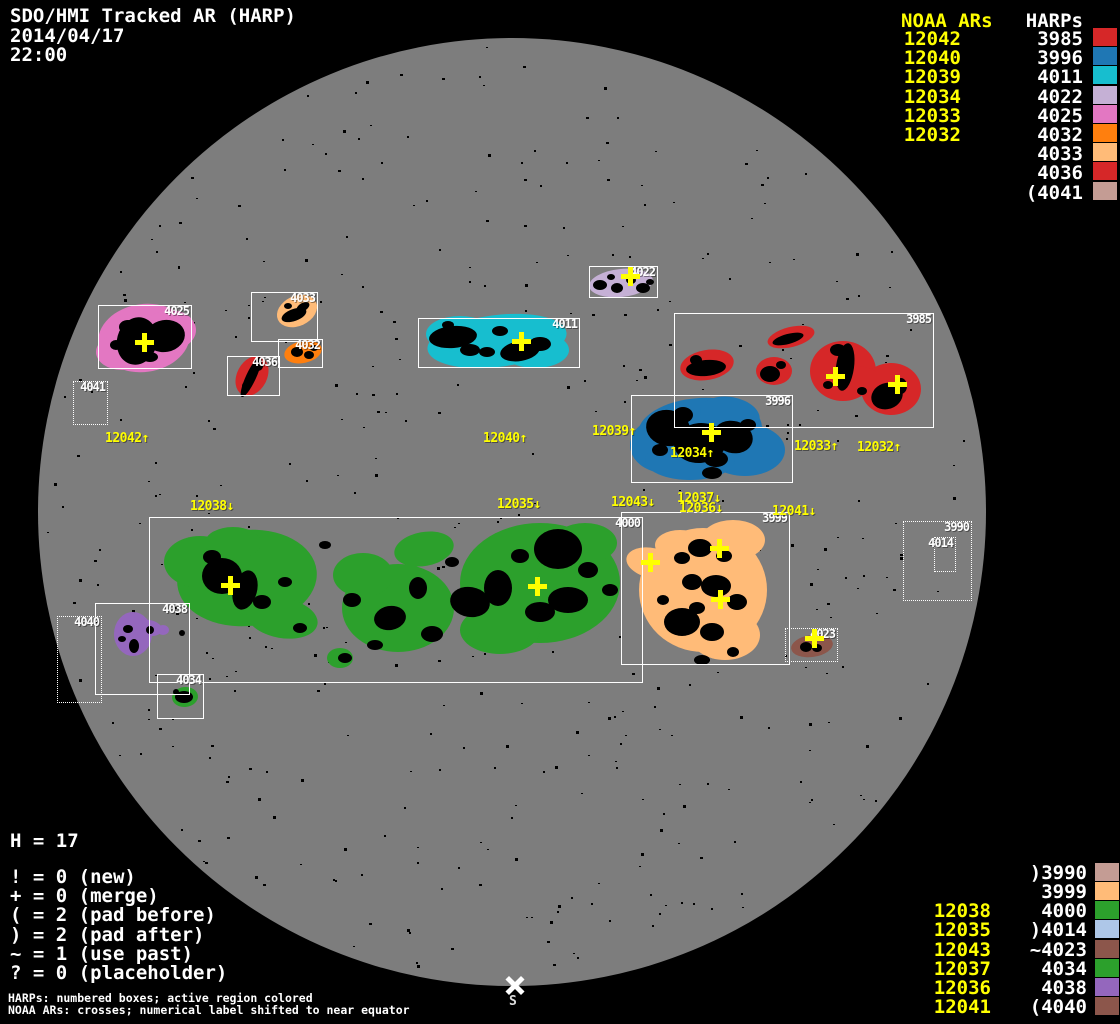 This screenshot has height=1024, width=1120. What do you see at coordinates (153, 16) in the screenshot?
I see `app-title: SDO/HMI Tracked AR (HARP)` at bounding box center [153, 16].